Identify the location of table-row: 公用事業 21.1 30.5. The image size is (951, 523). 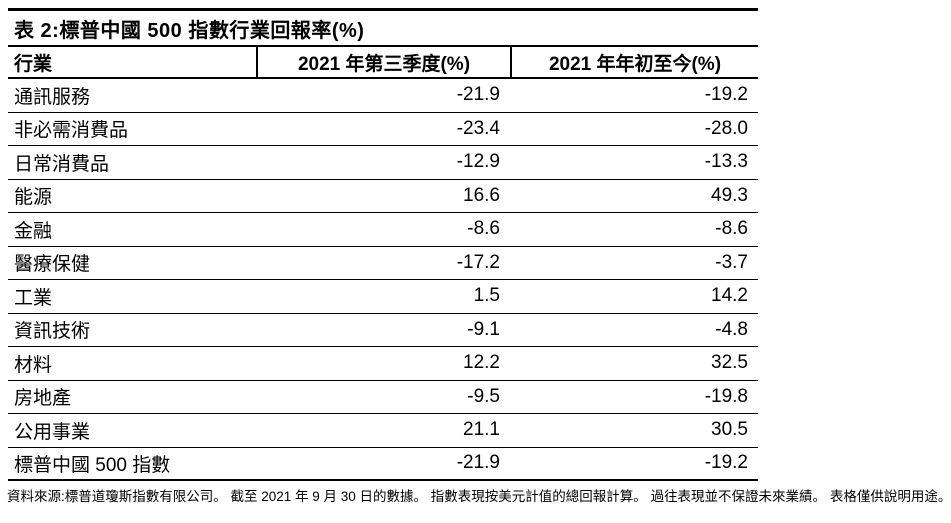
(383, 431).